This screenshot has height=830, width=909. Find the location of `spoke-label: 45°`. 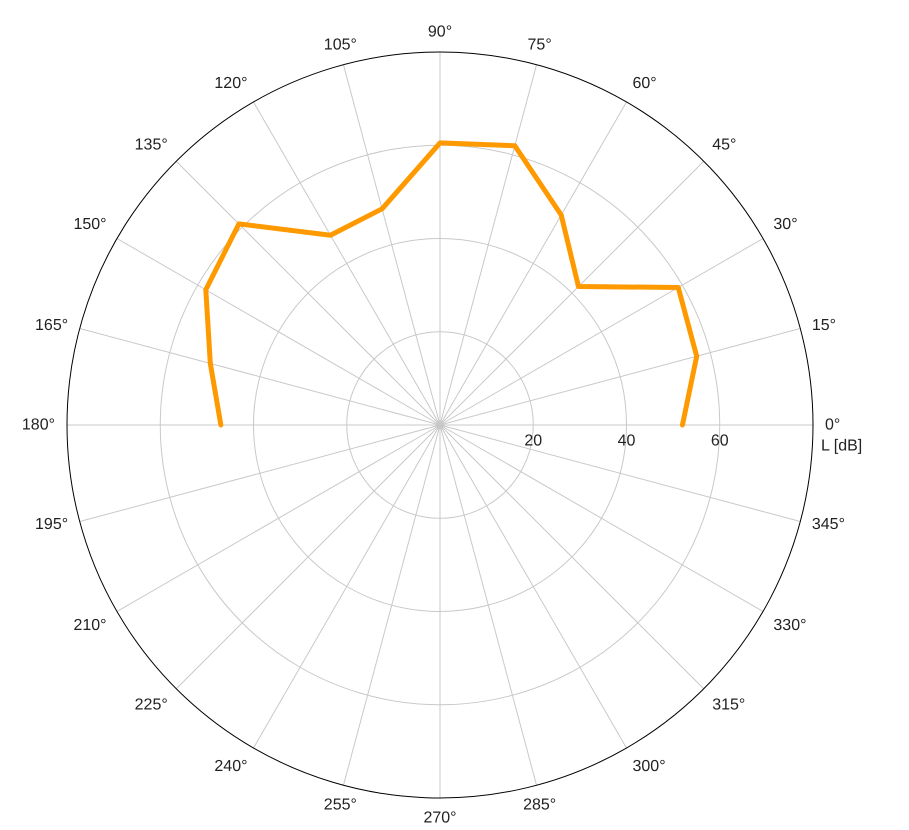

spoke-label: 45° is located at coordinates (724, 145).